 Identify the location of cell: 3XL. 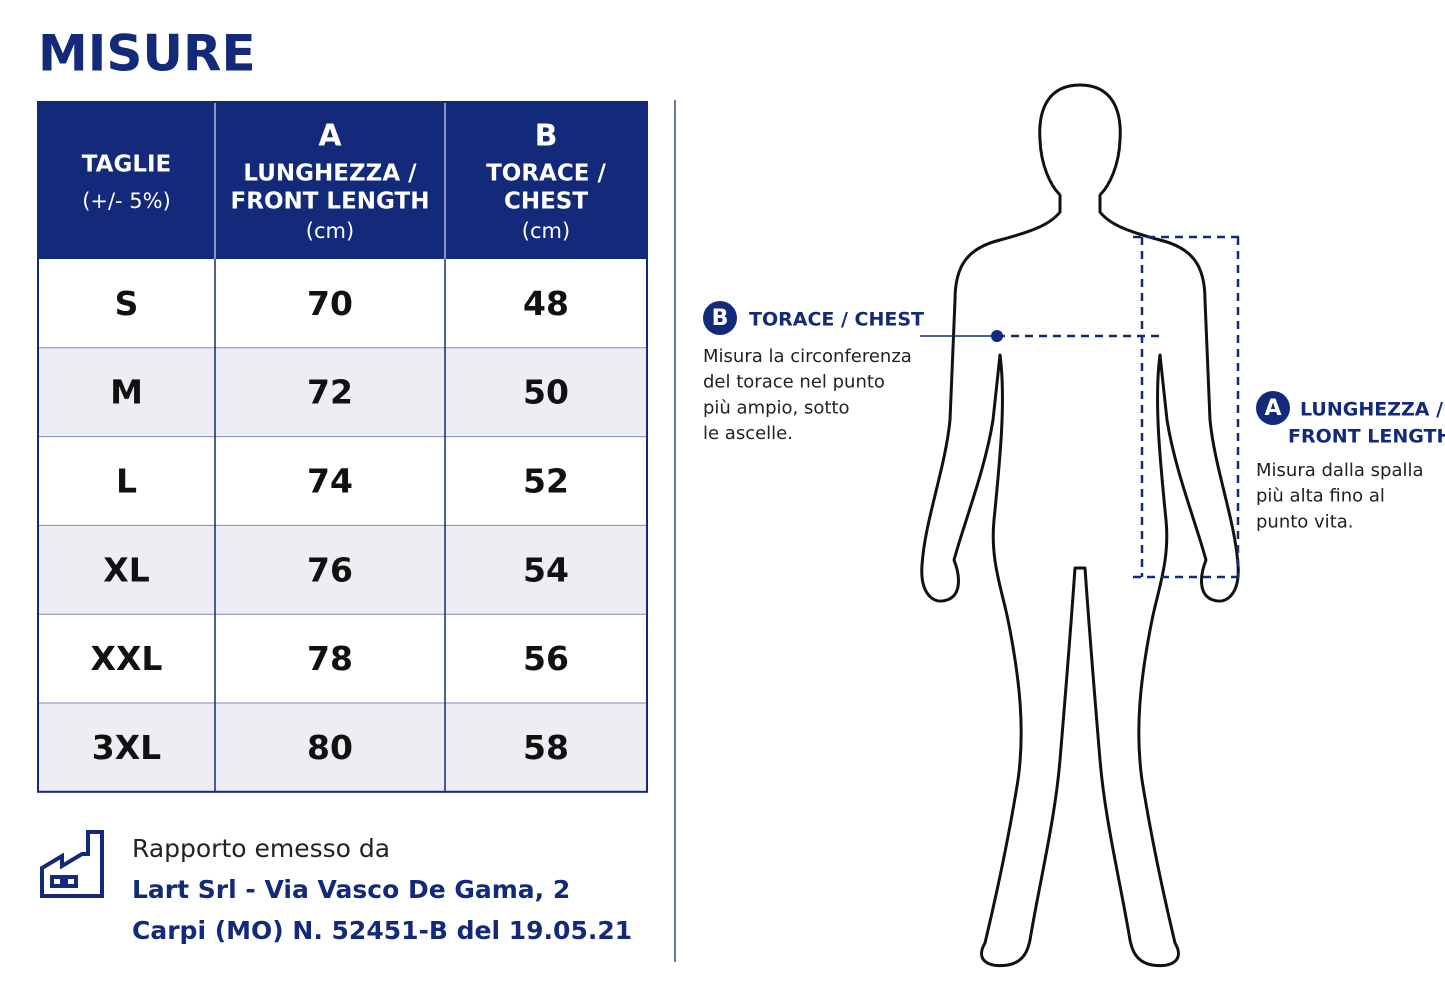
(126, 747).